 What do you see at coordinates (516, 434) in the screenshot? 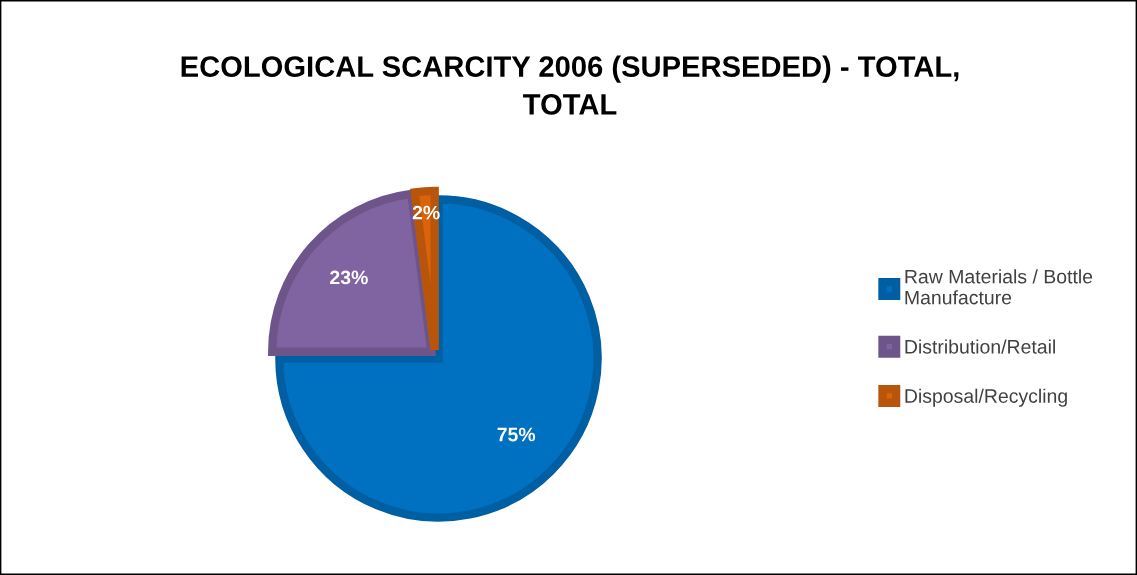
I see `data-label: 75%` at bounding box center [516, 434].